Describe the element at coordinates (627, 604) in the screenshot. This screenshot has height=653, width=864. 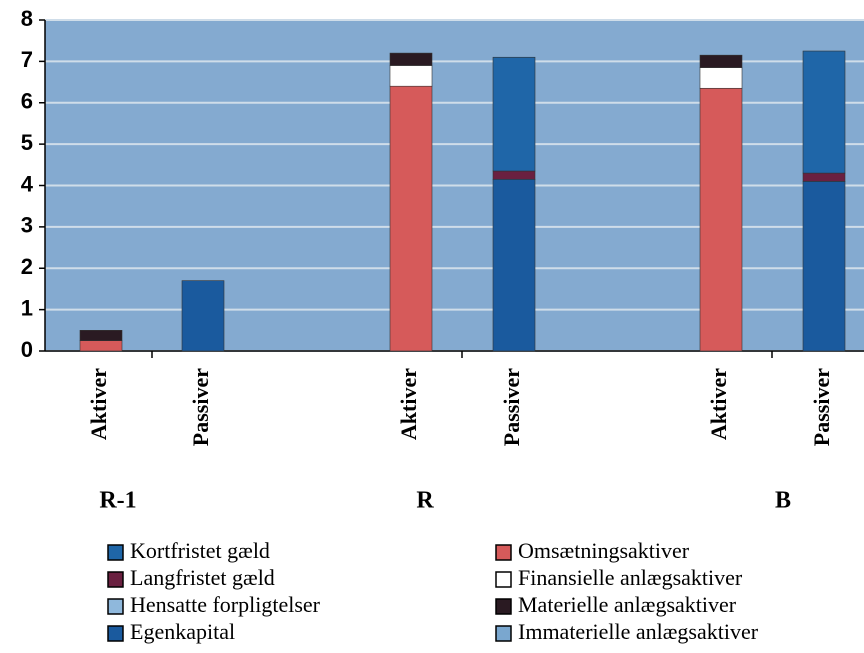
I see `legend-label: Materielle anlægsaktiver` at that location.